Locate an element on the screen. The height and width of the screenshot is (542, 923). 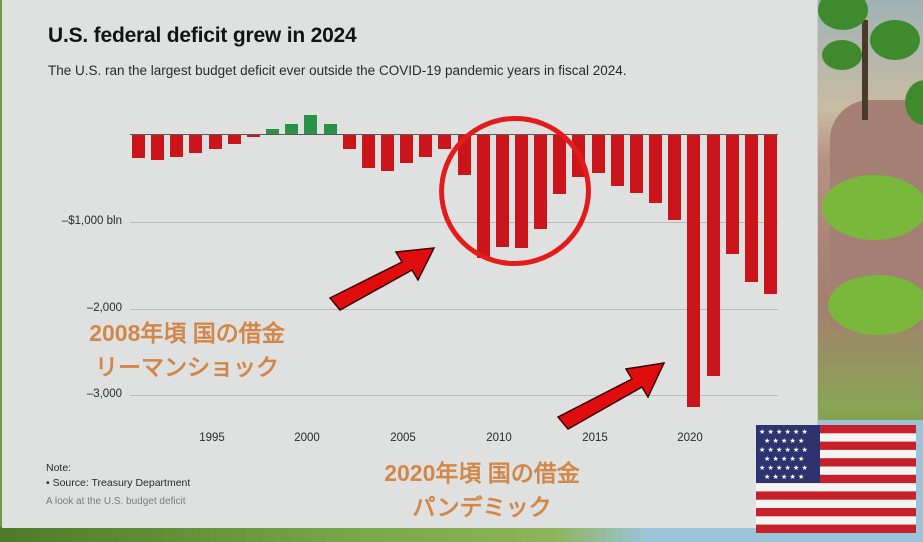
zero-line is located at coordinates (454, 134).